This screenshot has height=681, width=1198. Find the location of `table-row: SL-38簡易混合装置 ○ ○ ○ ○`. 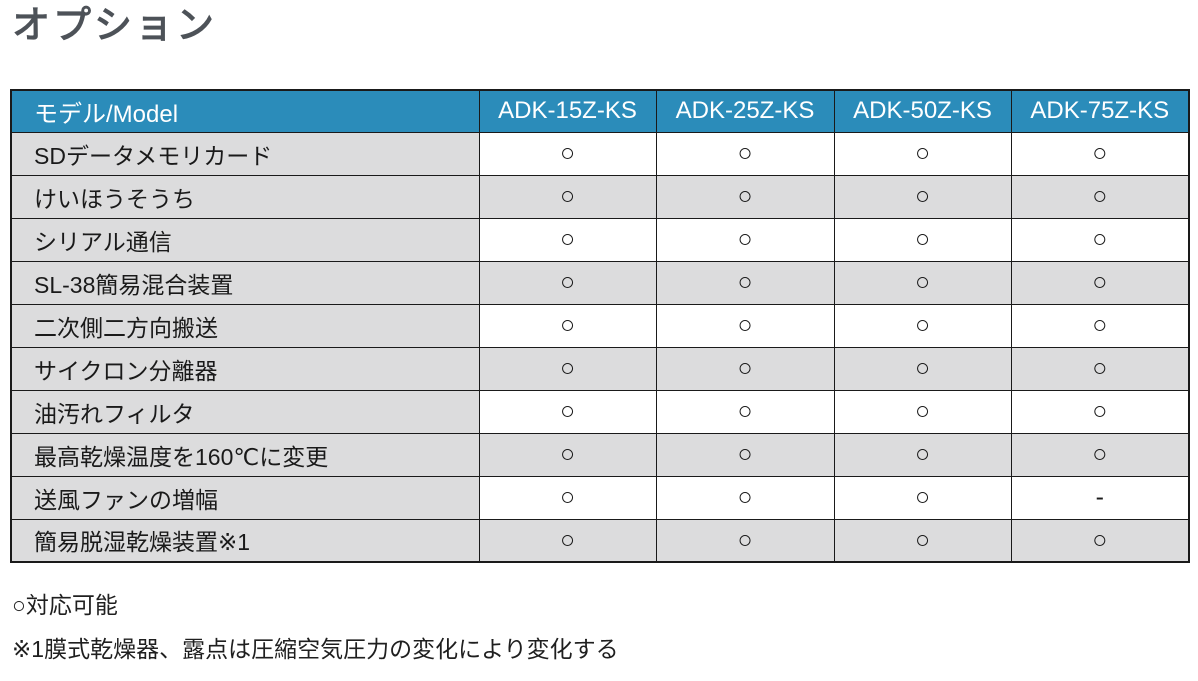

table-row: SL-38簡易混合装置 ○ ○ ○ ○ is located at coordinates (600, 282).